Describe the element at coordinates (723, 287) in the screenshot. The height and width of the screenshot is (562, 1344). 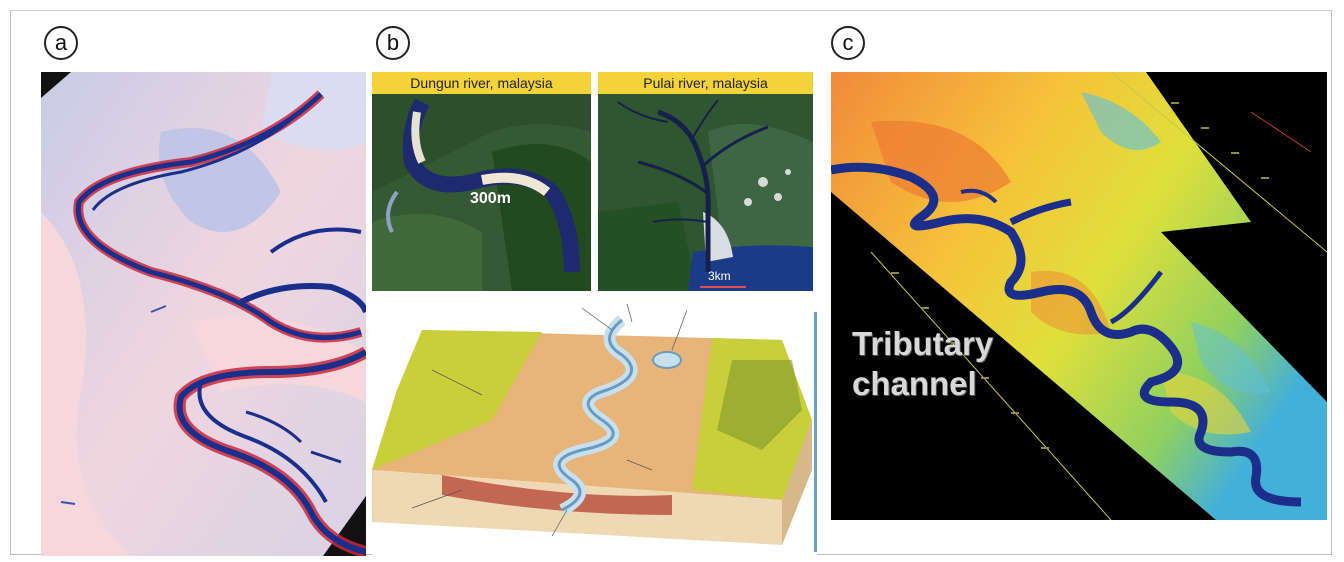
I see `scale-bar-3km` at that location.